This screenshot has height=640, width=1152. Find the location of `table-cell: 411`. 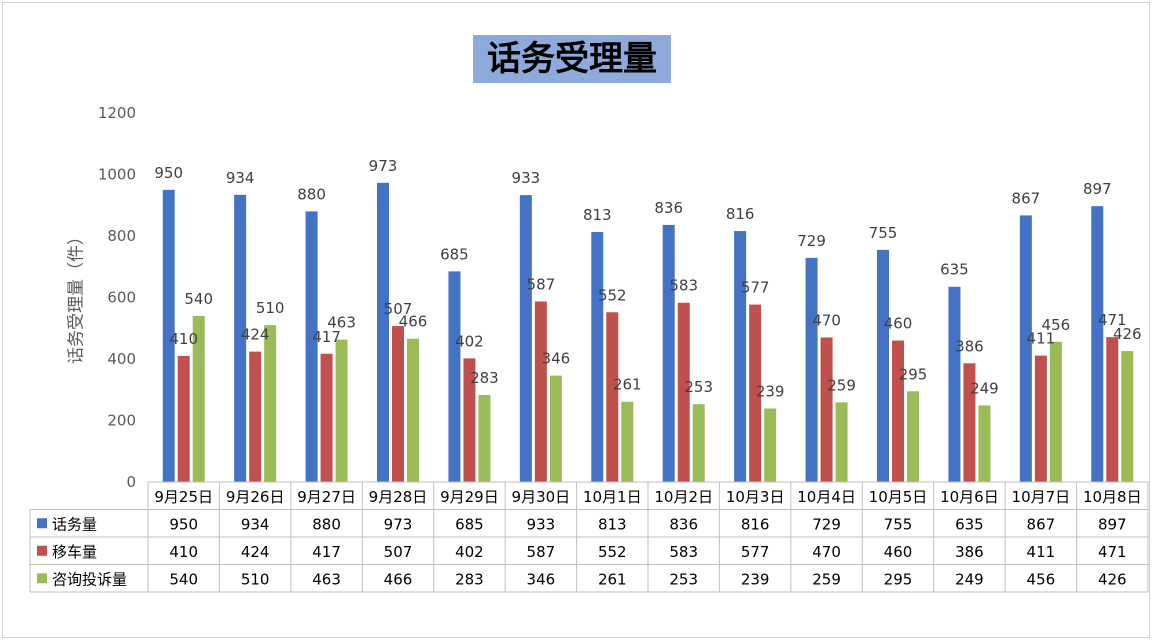

table-cell: 411 is located at coordinates (1041, 552).